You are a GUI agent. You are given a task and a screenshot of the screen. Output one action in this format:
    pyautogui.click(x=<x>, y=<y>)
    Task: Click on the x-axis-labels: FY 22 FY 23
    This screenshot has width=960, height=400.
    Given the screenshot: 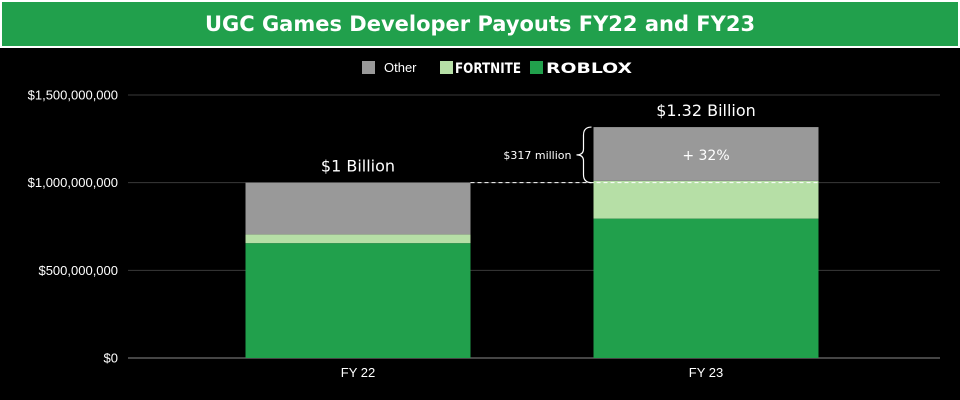 What is the action you would take?
    pyautogui.click(x=532, y=372)
    